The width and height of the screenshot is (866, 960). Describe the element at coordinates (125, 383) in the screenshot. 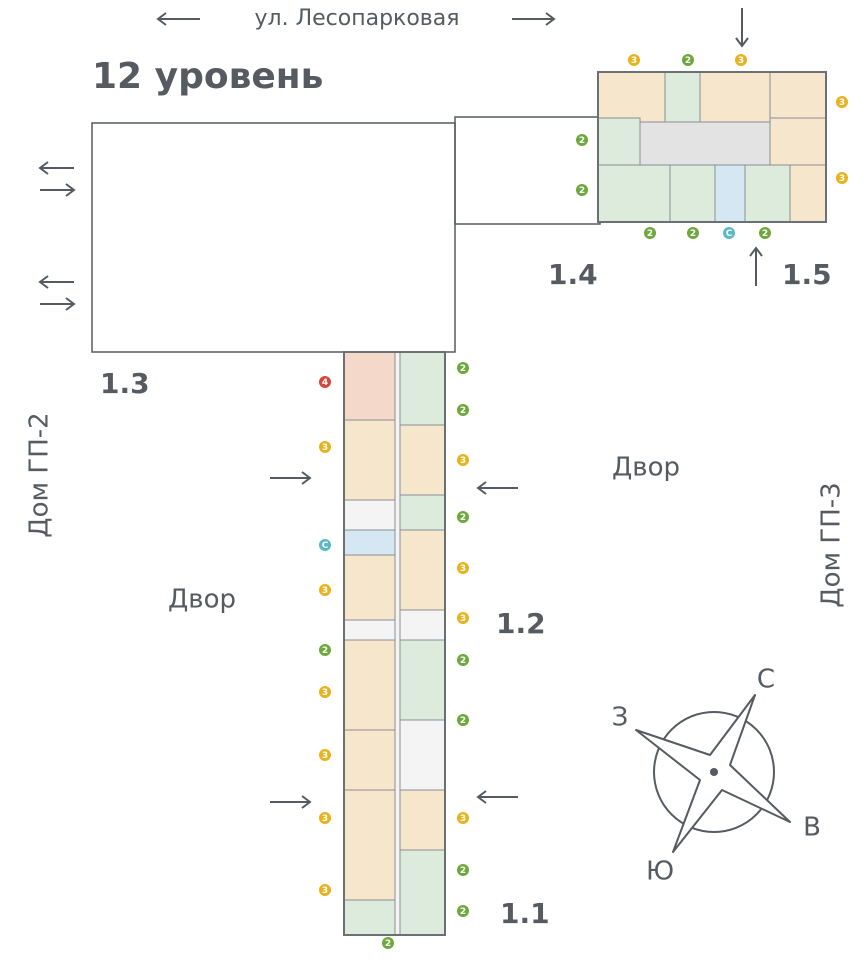

I see `section-label: 1.3` at that location.